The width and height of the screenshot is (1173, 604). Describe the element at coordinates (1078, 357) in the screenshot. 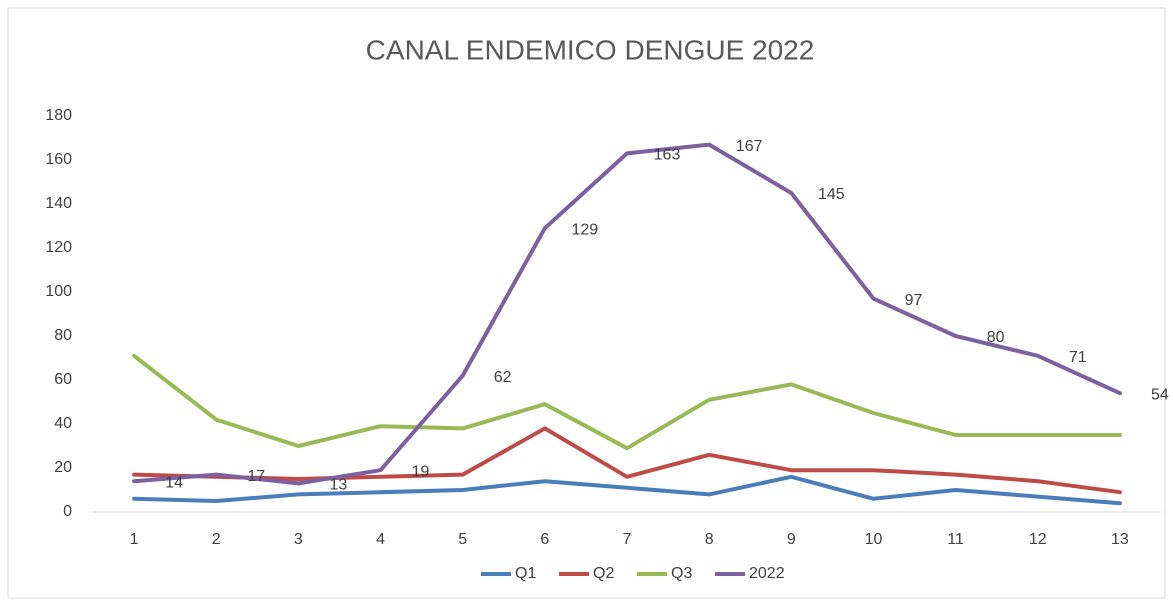

I see `data-label: 71` at that location.